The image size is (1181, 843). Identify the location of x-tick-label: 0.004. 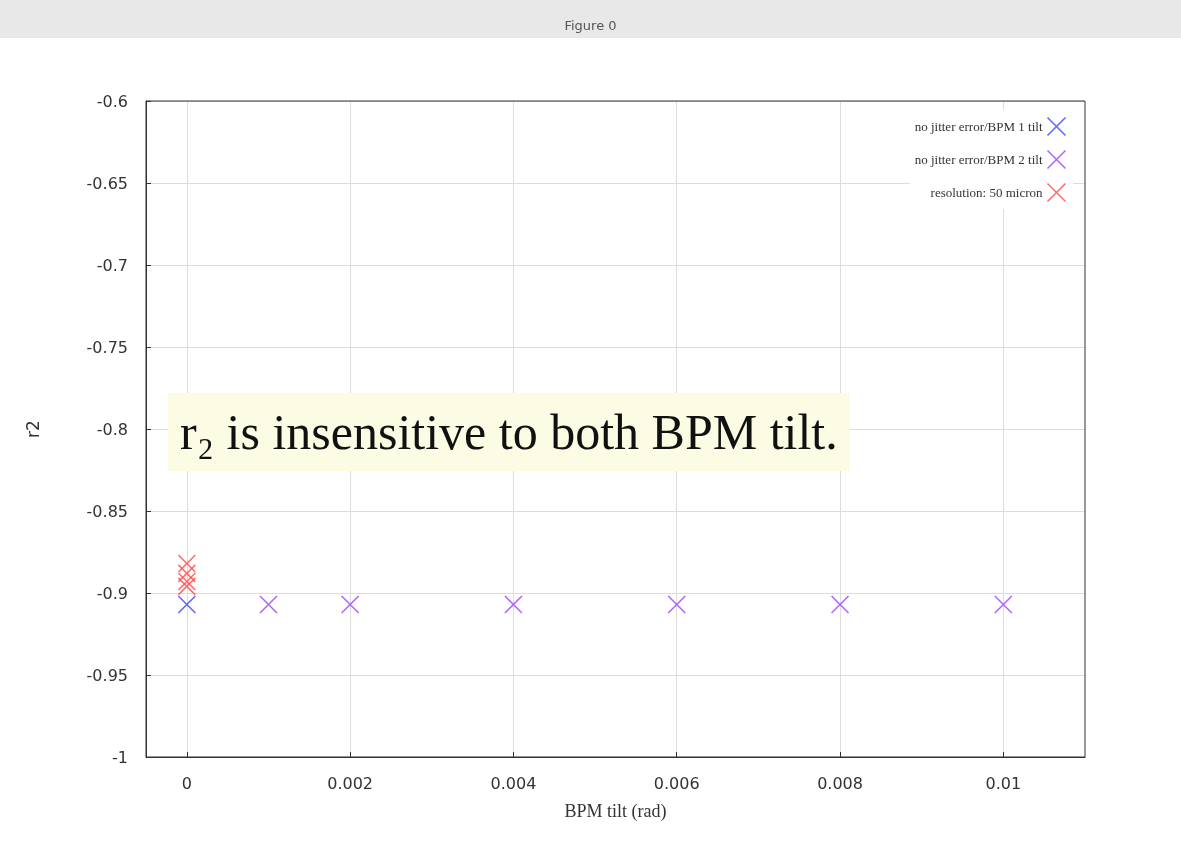
(513, 783).